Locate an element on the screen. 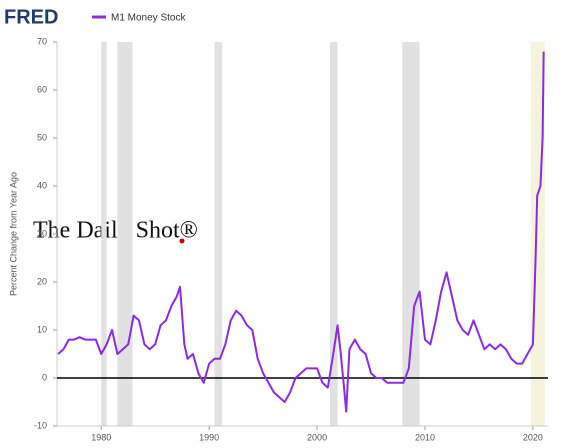 The width and height of the screenshot is (564, 448). logo: FRED is located at coordinates (31, 17).